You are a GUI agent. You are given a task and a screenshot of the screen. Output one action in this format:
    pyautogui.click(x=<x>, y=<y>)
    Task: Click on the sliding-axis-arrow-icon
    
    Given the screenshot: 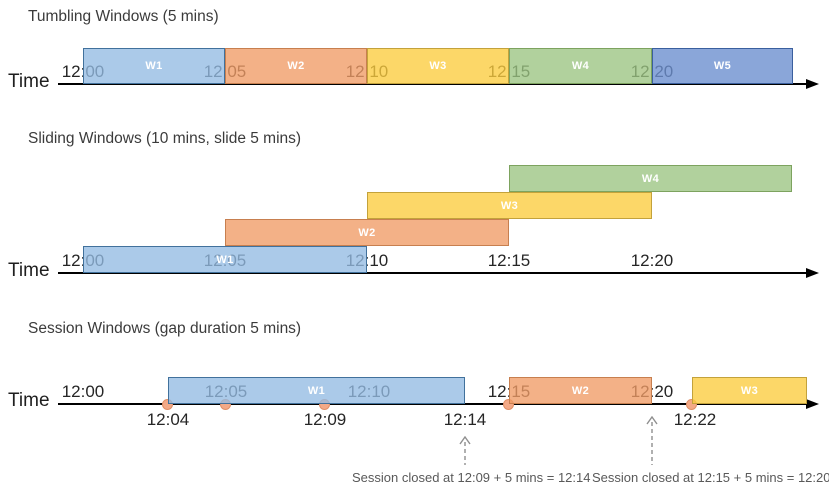 What is the action you would take?
    pyautogui.click(x=812, y=273)
    